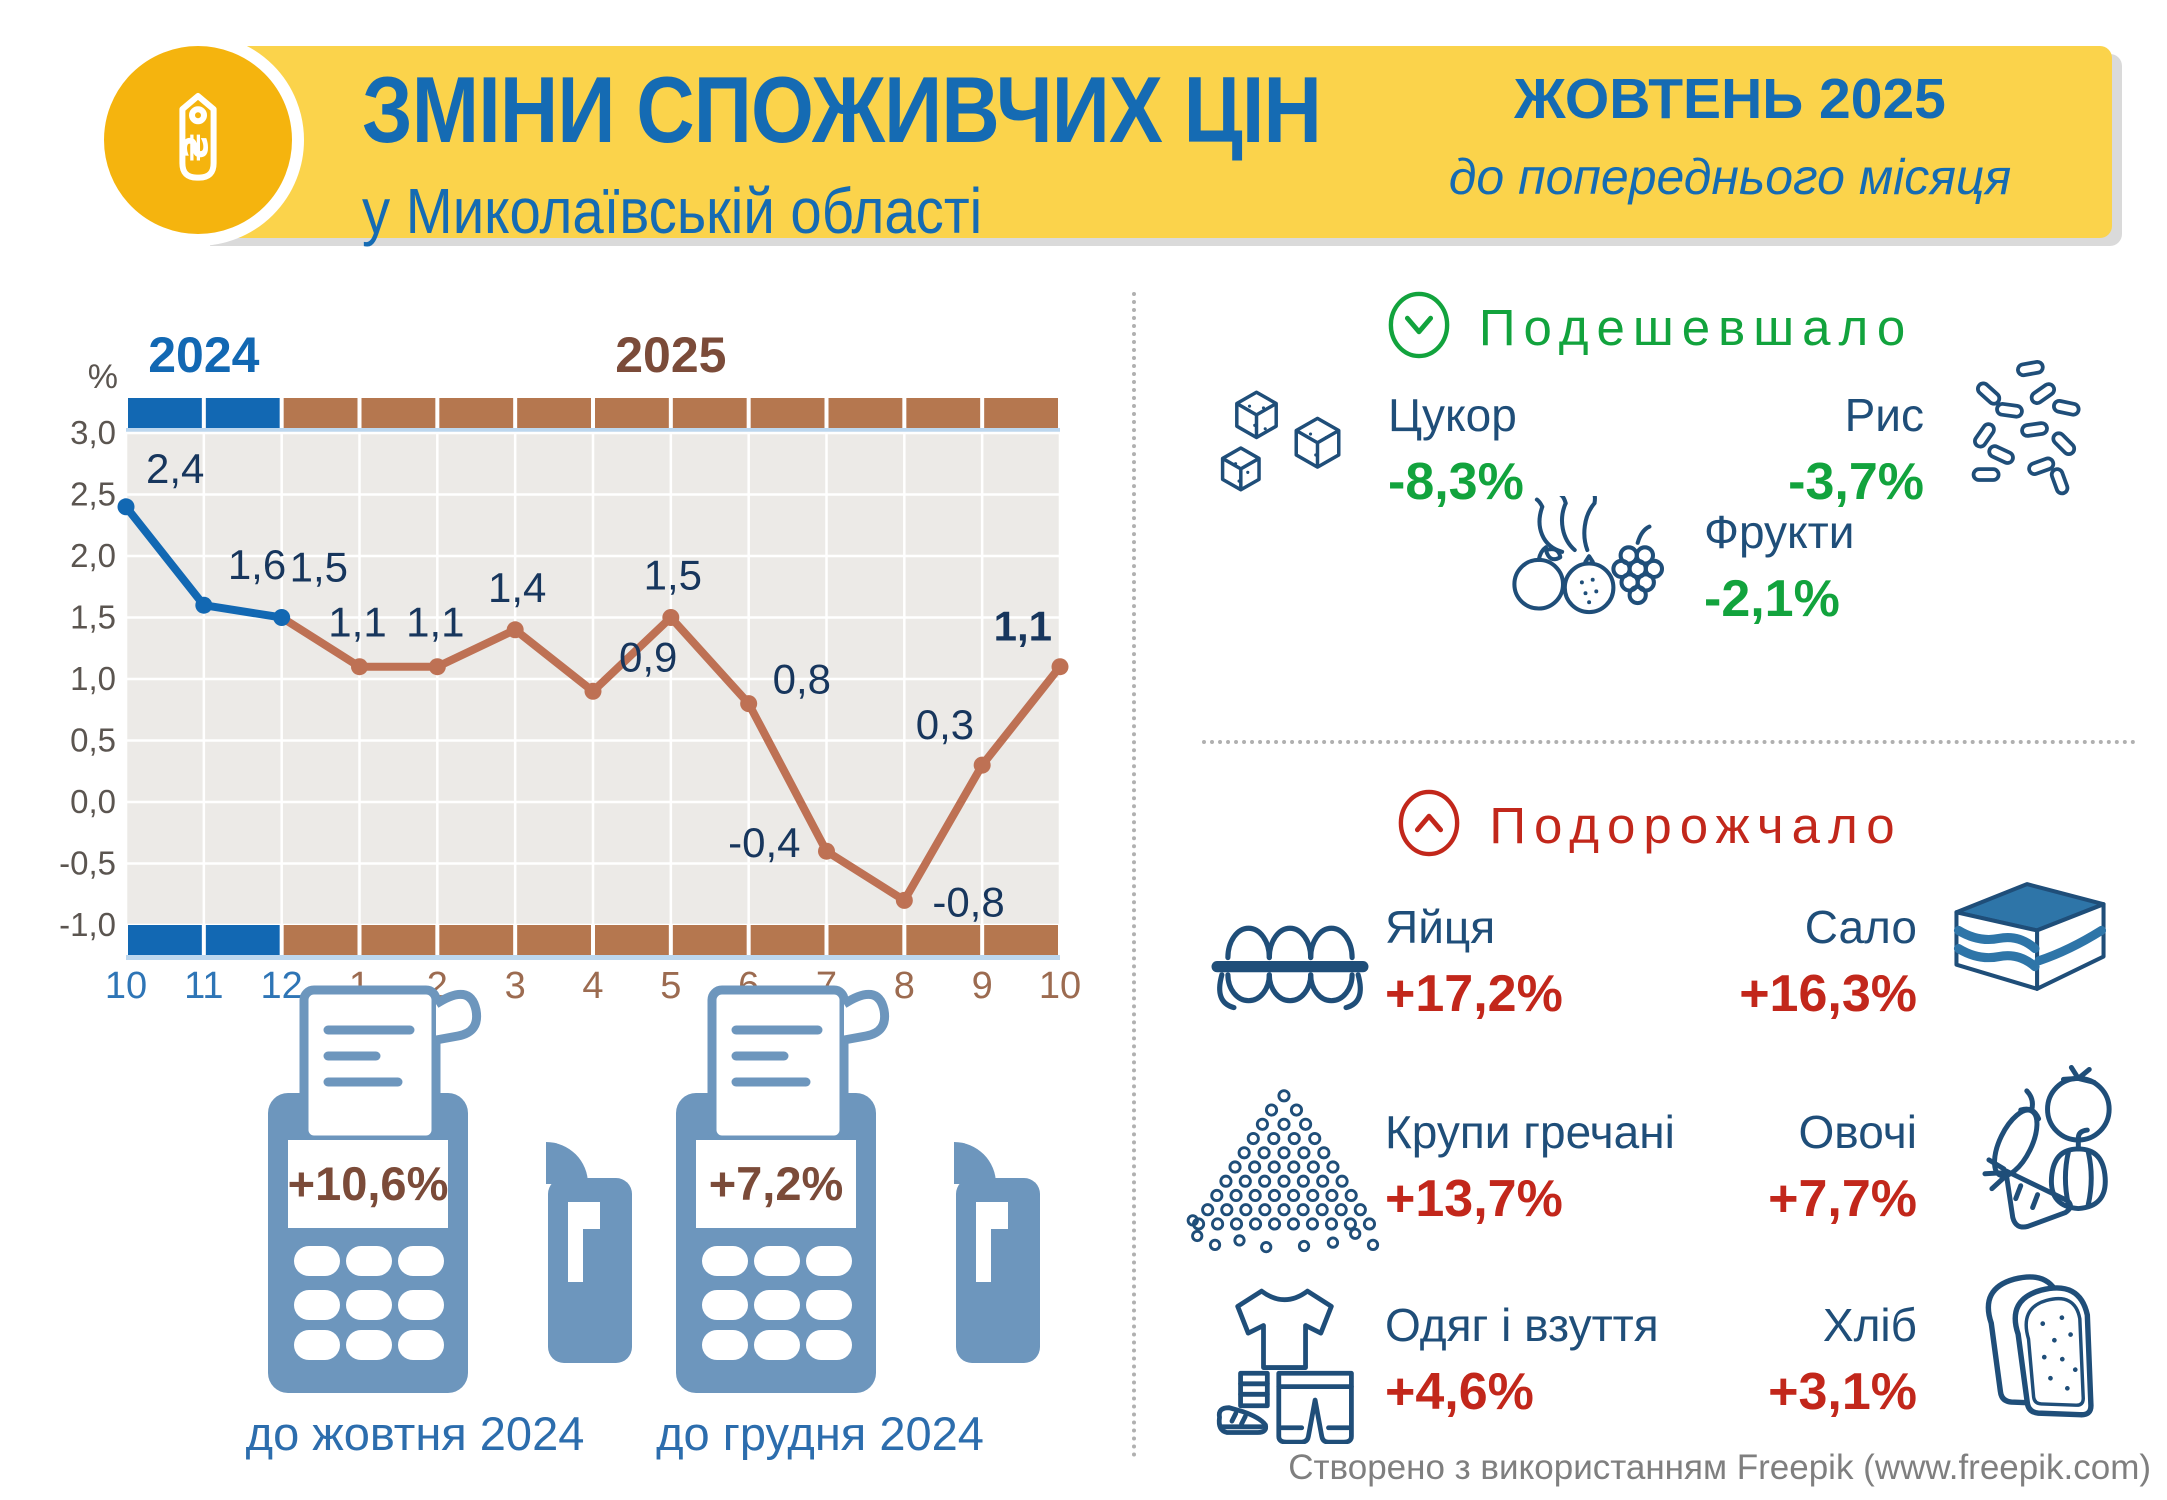  Describe the element at coordinates (450, 1189) in the screenshot. I see `pos-terminal-svg: +10,6%` at that location.